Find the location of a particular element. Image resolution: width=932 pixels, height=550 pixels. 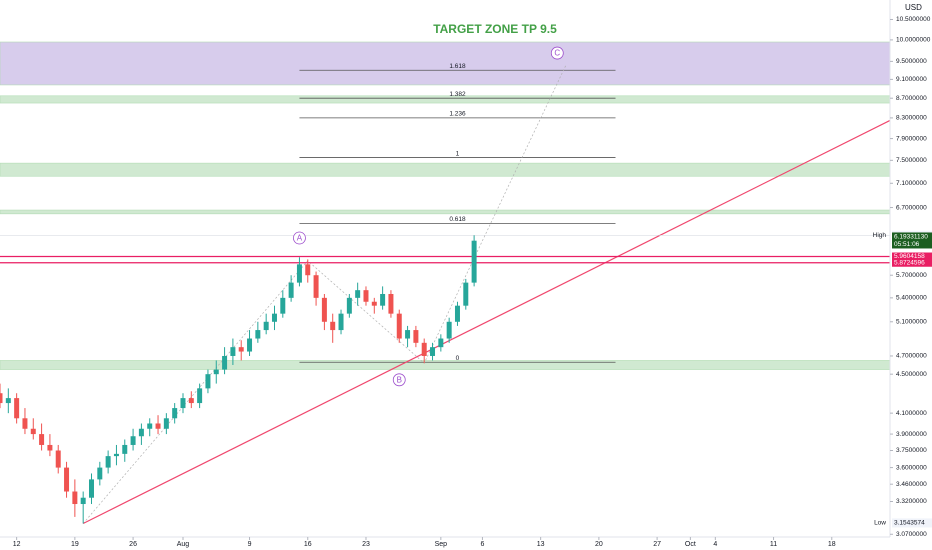

countdown: 05:51:06 is located at coordinates (907, 244).